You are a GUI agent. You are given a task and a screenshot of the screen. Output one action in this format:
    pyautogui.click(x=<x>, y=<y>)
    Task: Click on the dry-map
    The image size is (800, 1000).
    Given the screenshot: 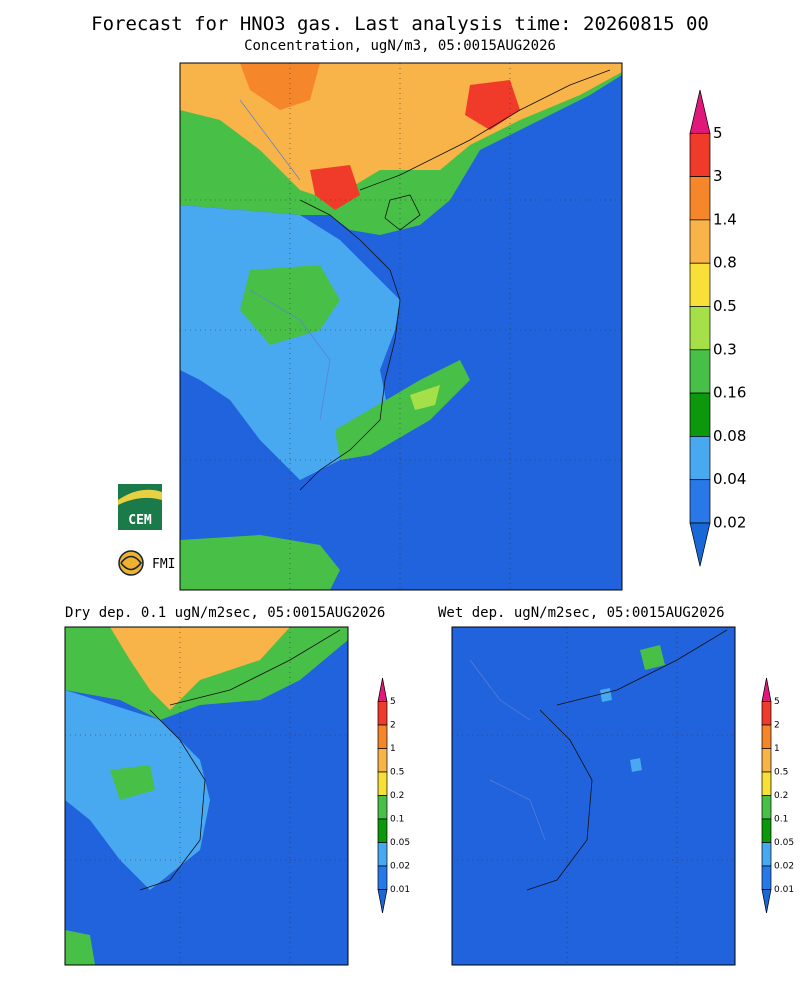 What is the action you would take?
    pyautogui.click(x=206, y=796)
    